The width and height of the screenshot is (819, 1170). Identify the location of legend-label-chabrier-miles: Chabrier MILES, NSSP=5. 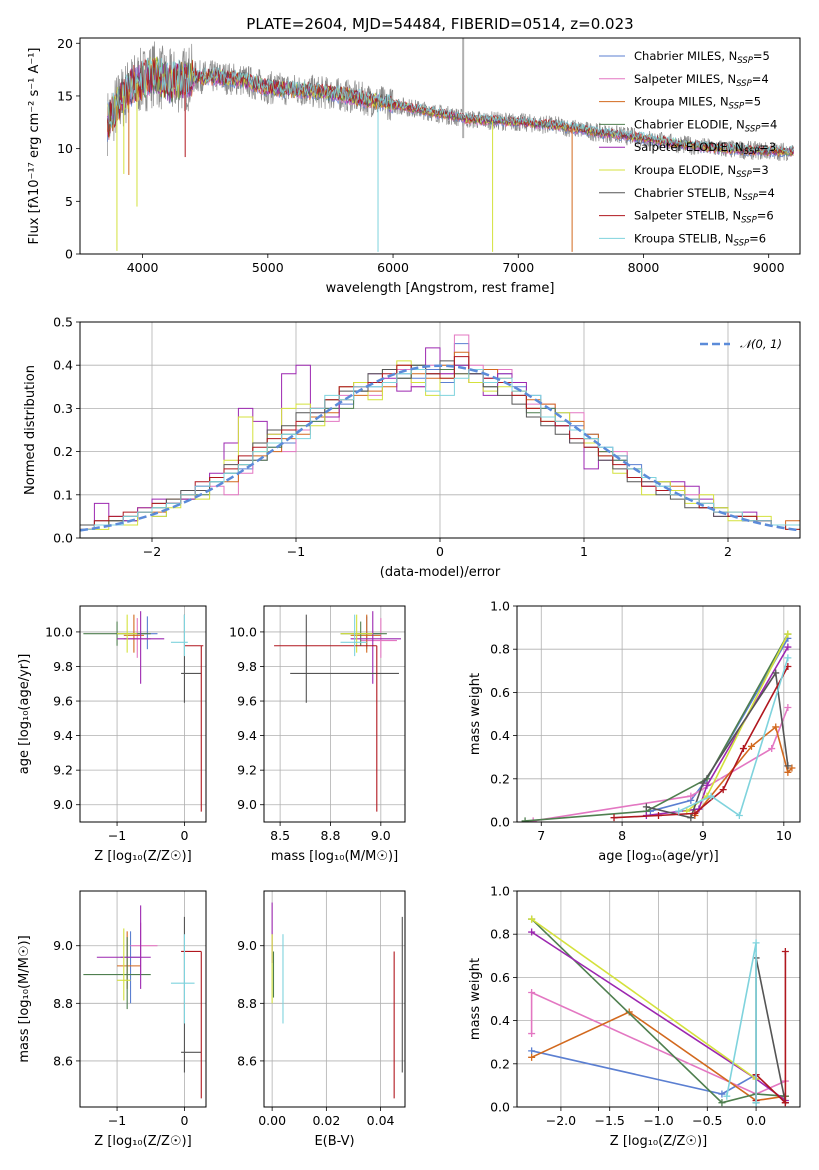
(702, 57).